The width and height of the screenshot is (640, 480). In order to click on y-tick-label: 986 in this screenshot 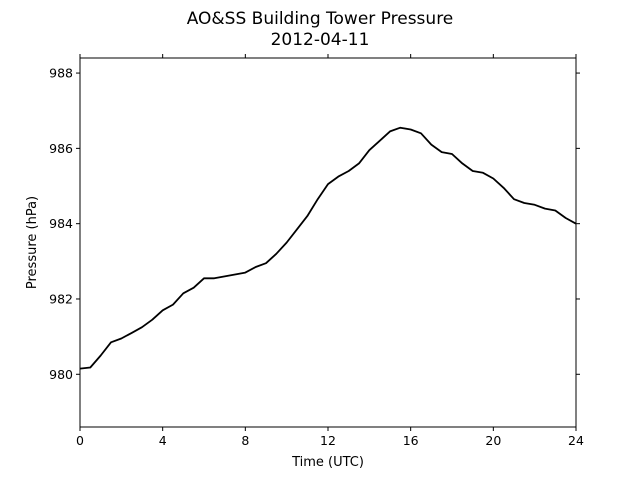, I will do `click(61, 148)`.